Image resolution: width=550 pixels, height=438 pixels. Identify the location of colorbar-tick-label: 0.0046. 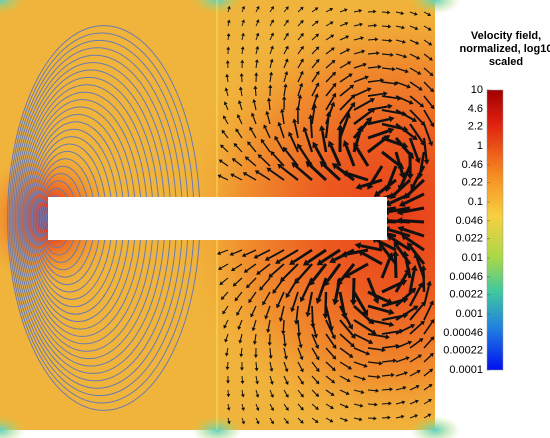
(466, 277).